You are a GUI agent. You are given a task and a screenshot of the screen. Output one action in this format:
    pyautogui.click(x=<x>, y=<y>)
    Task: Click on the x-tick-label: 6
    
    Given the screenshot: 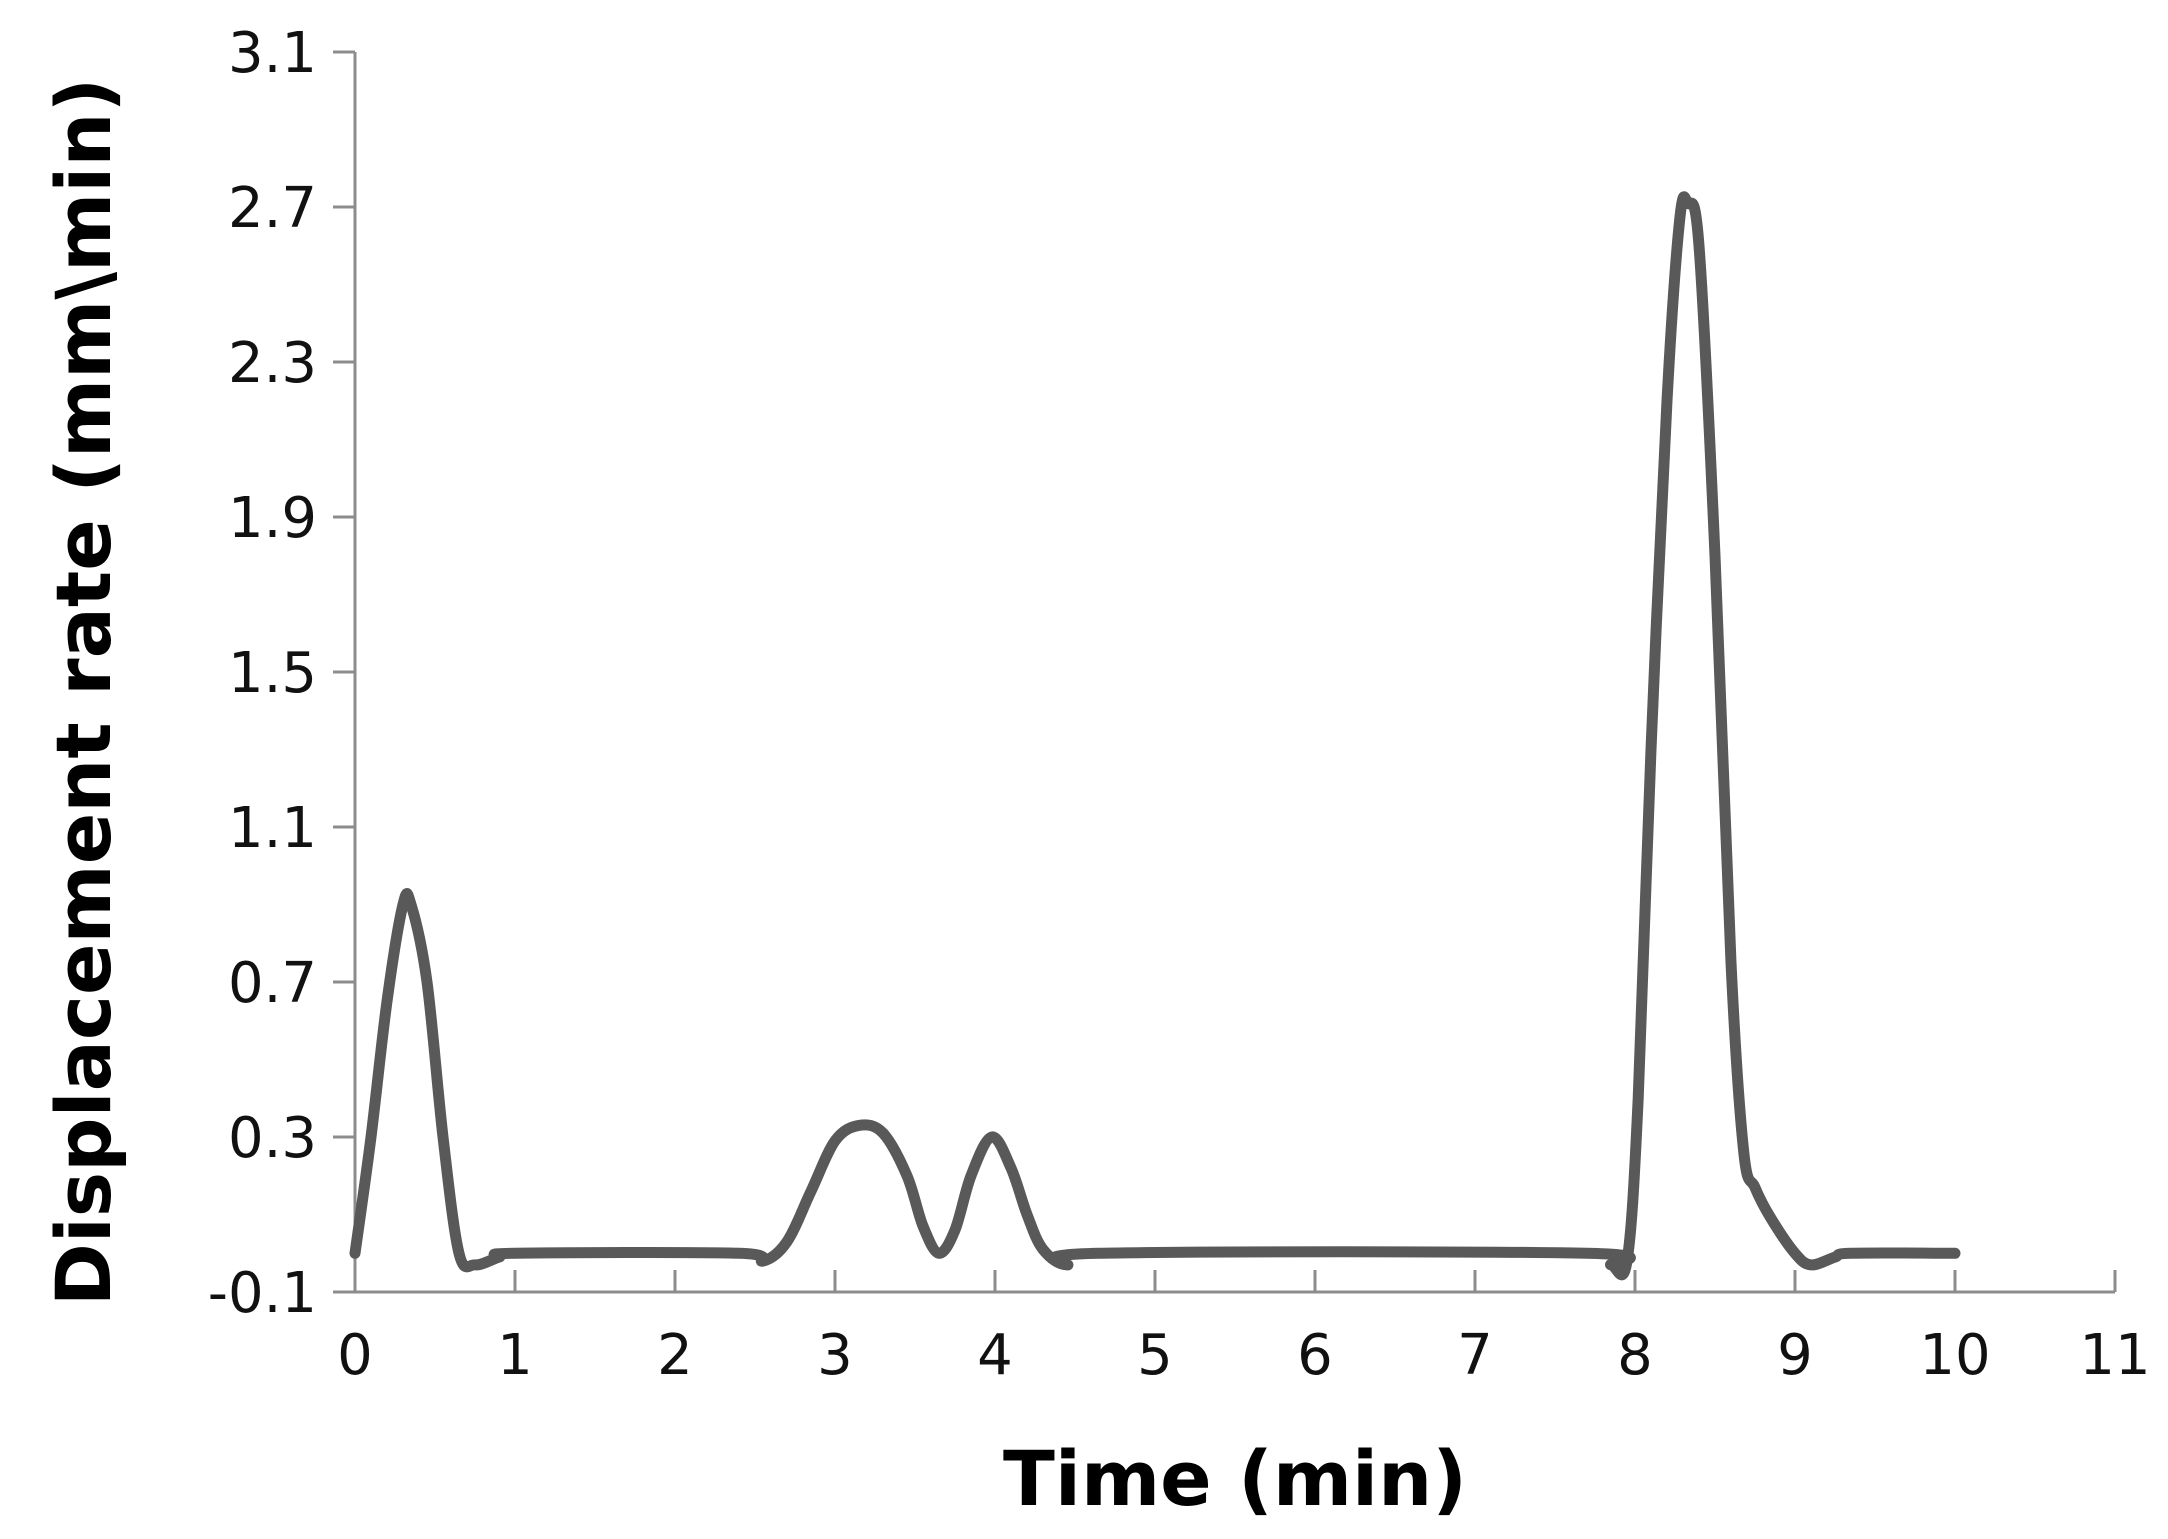 What is the action you would take?
    pyautogui.click(x=1315, y=1355)
    